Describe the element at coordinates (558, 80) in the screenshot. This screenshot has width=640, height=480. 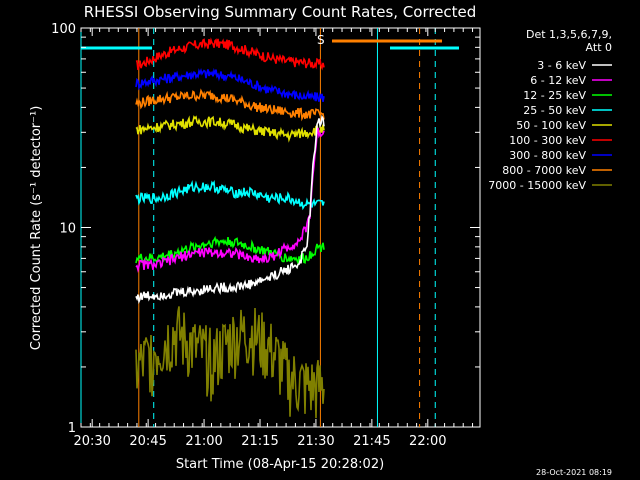
I see `legend-label-1: 6 - 12 keV` at that location.